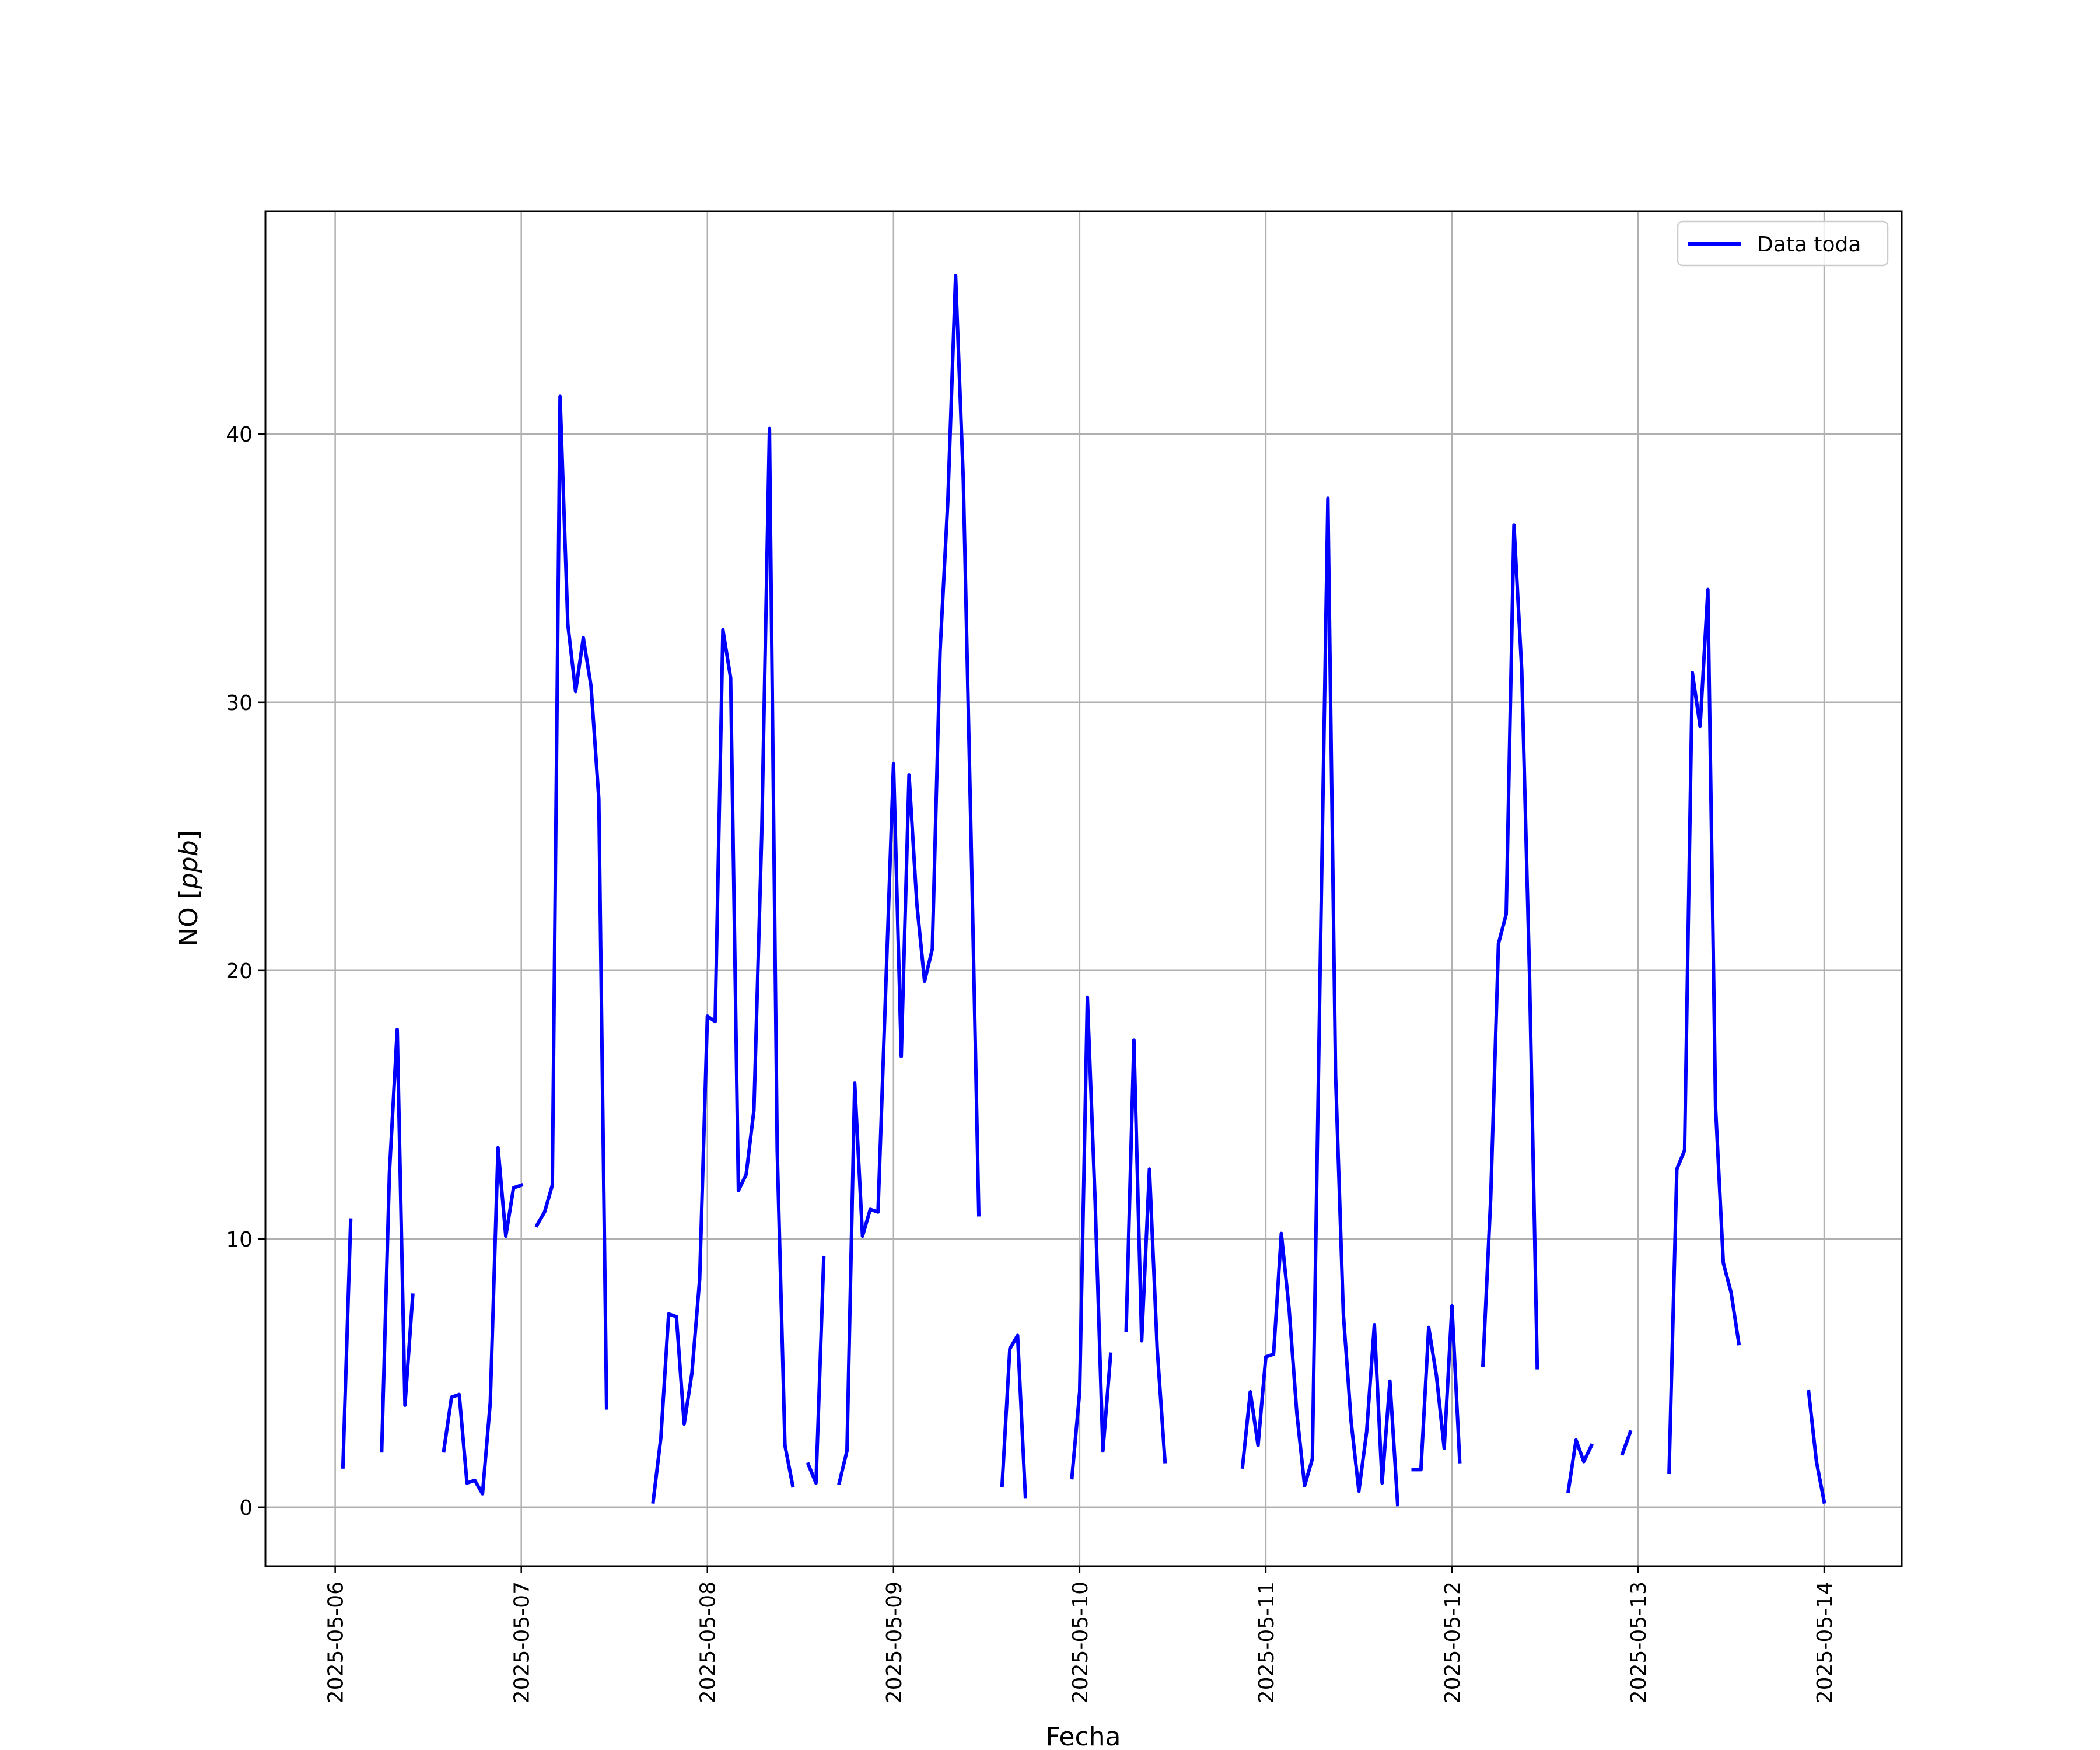 Image resolution: width=2100 pixels, height=1750 pixels. What do you see at coordinates (895, 1642) in the screenshot?
I see `x-tick-label: 2025-05-09` at bounding box center [895, 1642].